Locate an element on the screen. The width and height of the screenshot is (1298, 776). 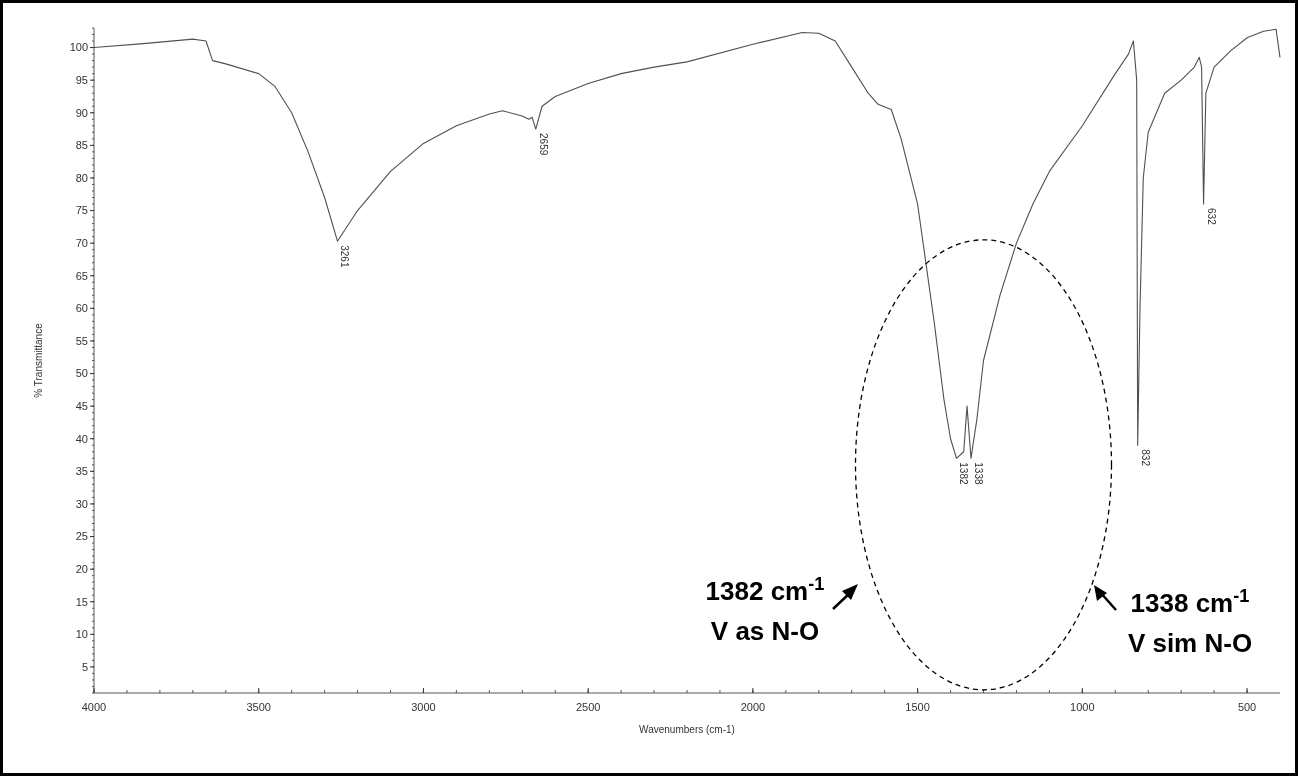
y-axis-title: % Transmittance is located at coordinates (38, 360).